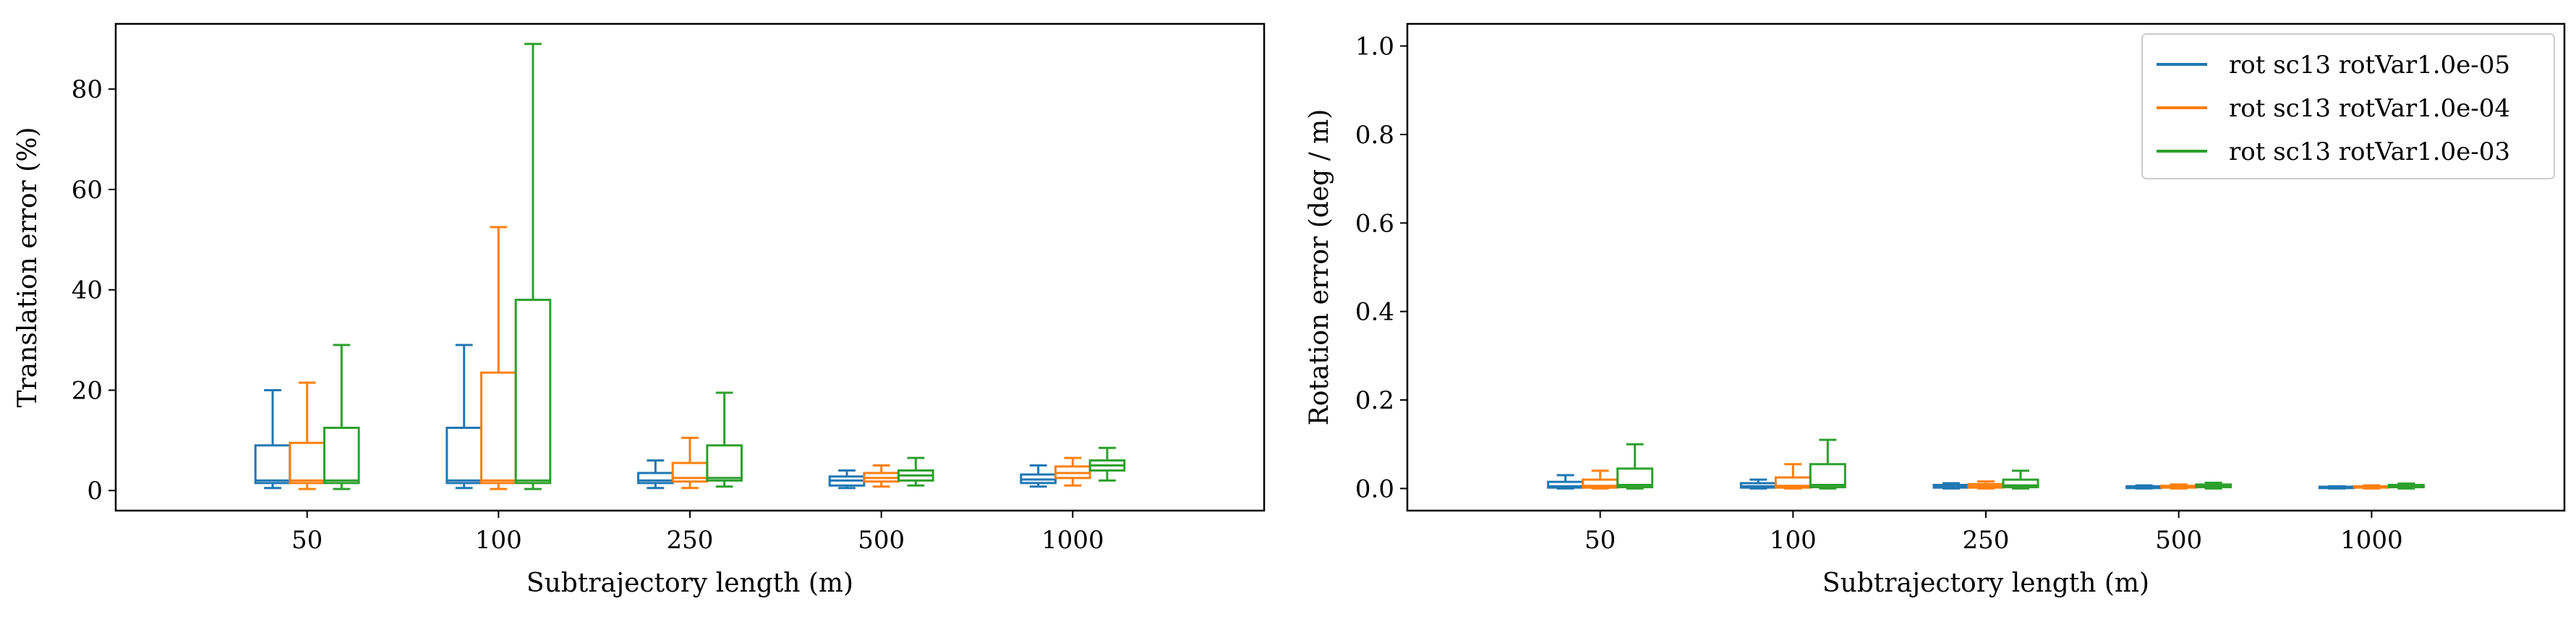 This screenshot has height=622, width=2576. Describe the element at coordinates (2369, 65) in the screenshot. I see `legend-label: rot sc13 rotVar1.0e-05` at that location.